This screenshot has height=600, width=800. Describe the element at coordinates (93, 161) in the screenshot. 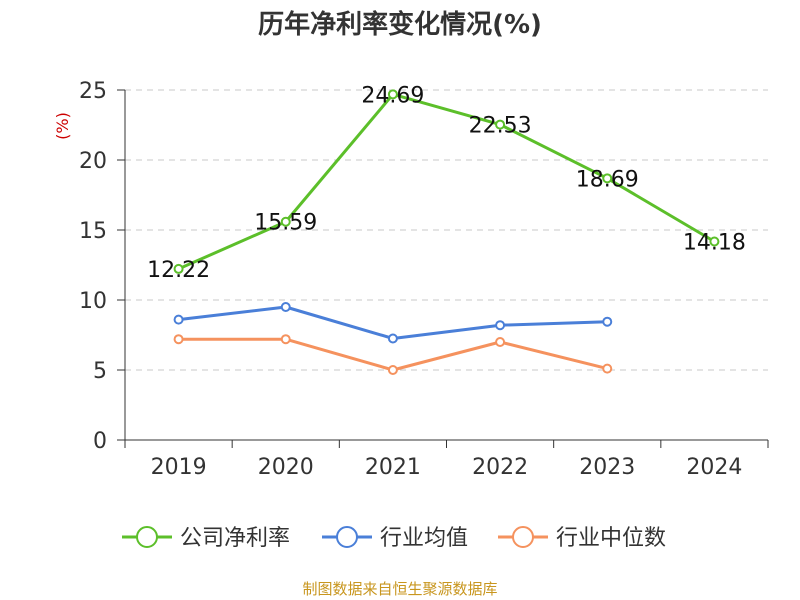

I see `y-tick-label: 20` at that location.